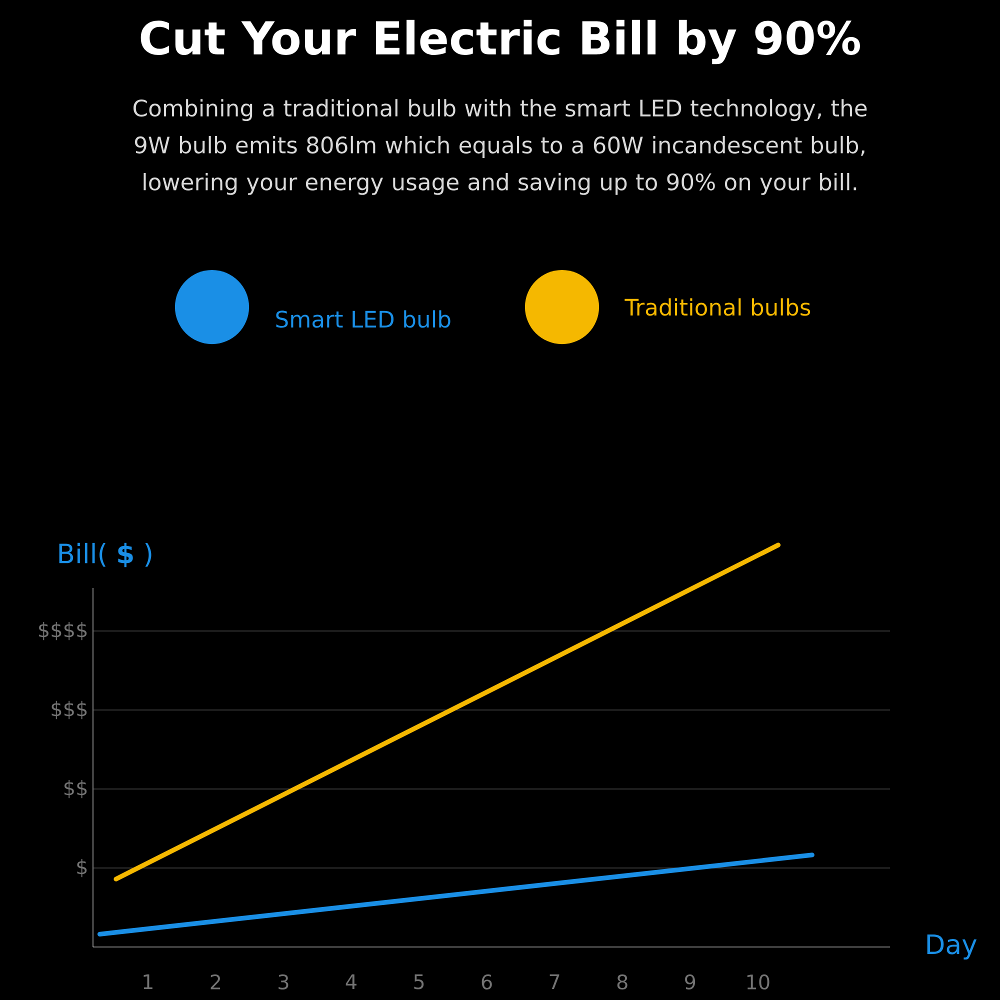 Image resolution: width=1000 pixels, height=1000 pixels. Describe the element at coordinates (419, 982) in the screenshot. I see `x-tick-label: 5` at that location.